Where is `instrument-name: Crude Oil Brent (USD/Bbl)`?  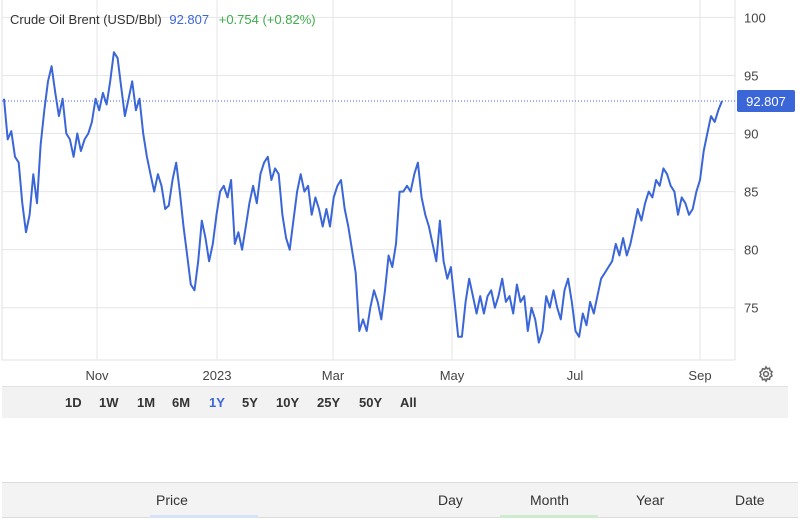
instrument-name: Crude Oil Brent (USD/Bbl) is located at coordinates (86, 19).